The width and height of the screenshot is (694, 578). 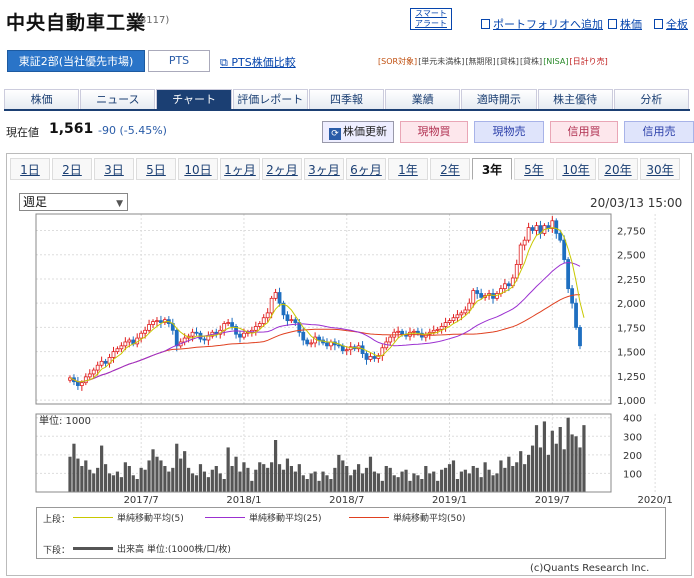 What do you see at coordinates (534, 169) in the screenshot?
I see `period-tab: 5年` at bounding box center [534, 169].